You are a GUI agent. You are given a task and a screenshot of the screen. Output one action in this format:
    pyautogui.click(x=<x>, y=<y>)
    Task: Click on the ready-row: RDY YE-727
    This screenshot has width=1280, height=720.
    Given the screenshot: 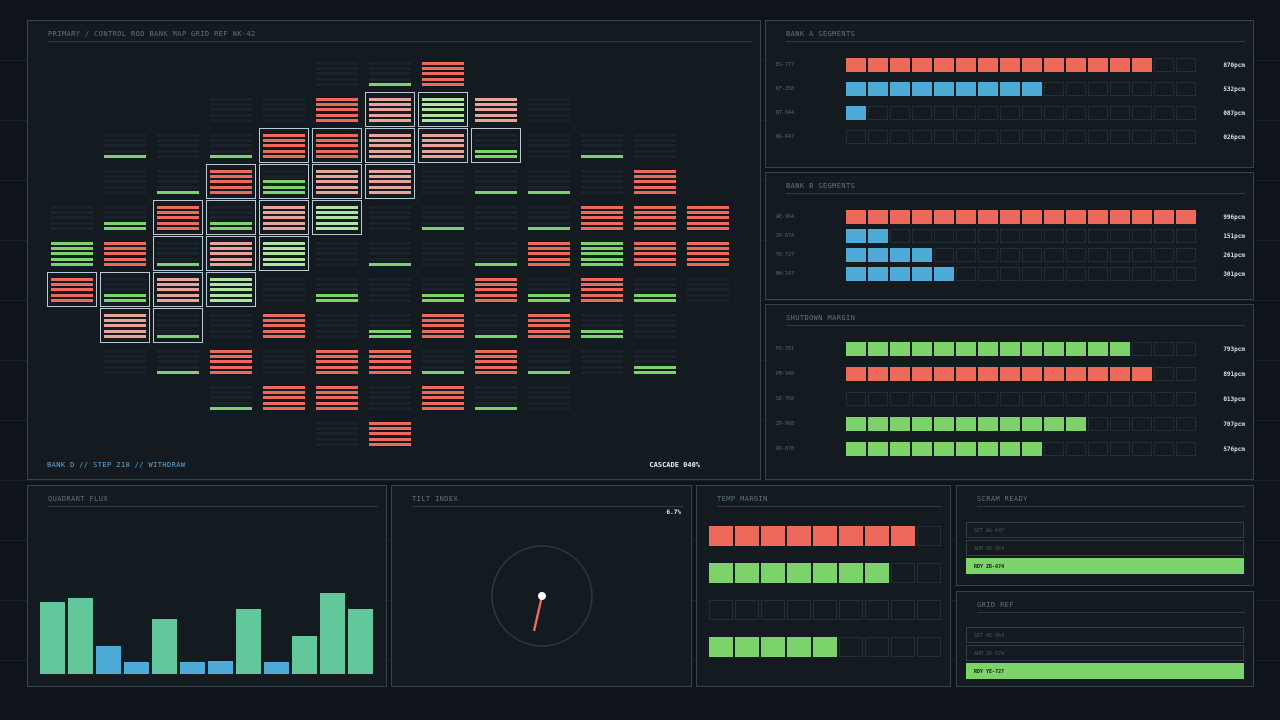 What is the action you would take?
    pyautogui.click(x=1105, y=671)
    